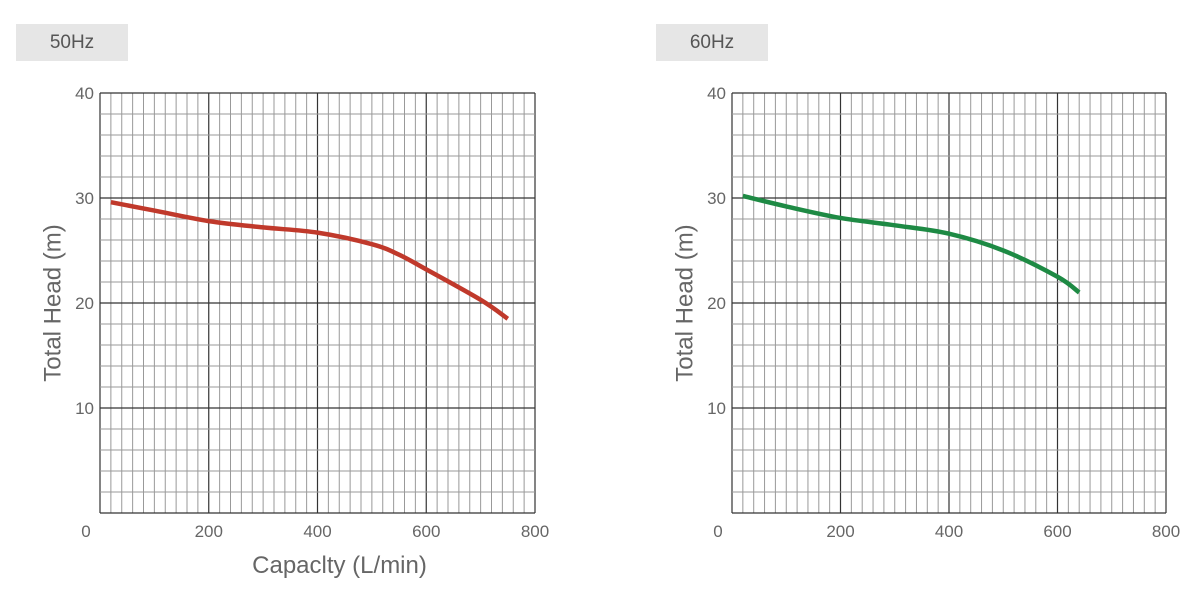 The image size is (1200, 610). I want to click on tab-50hz: 50Hz, so click(72, 42).